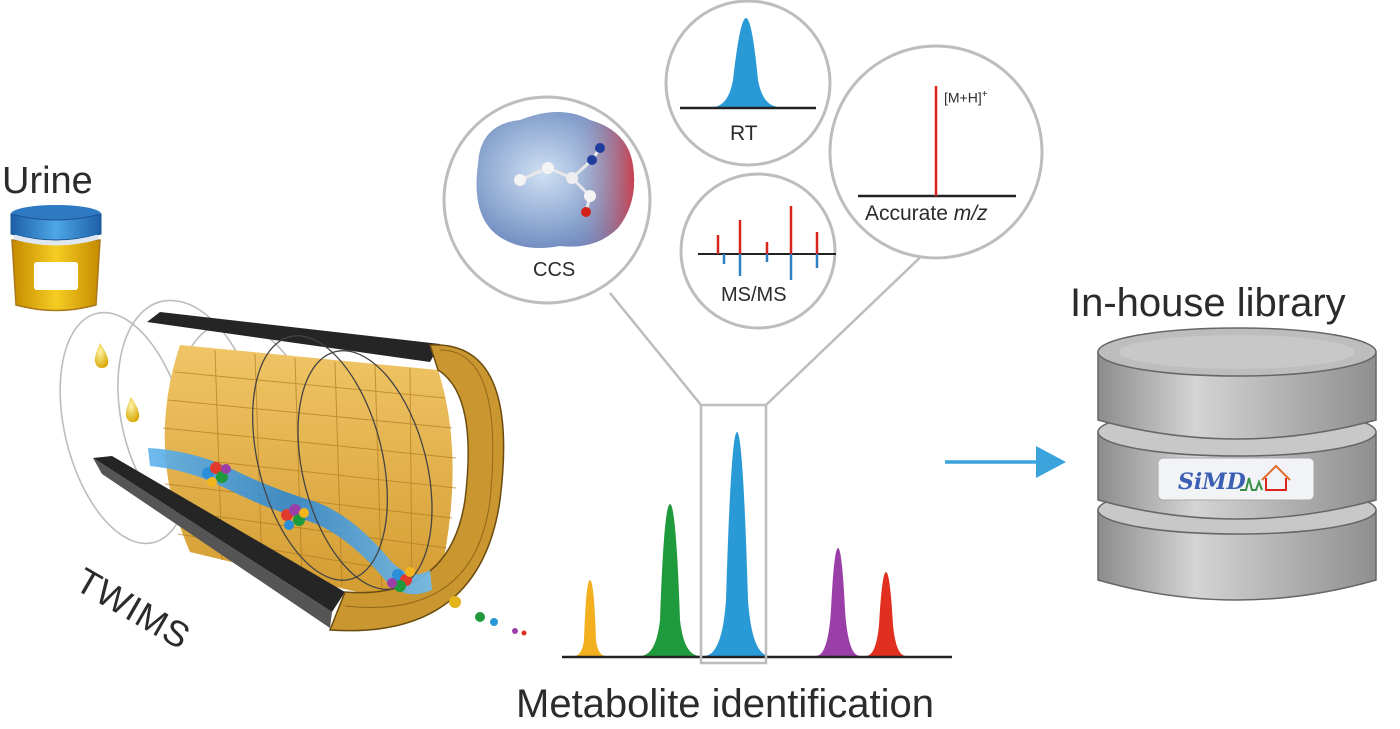  I want to click on peak-yellow, so click(590, 618).